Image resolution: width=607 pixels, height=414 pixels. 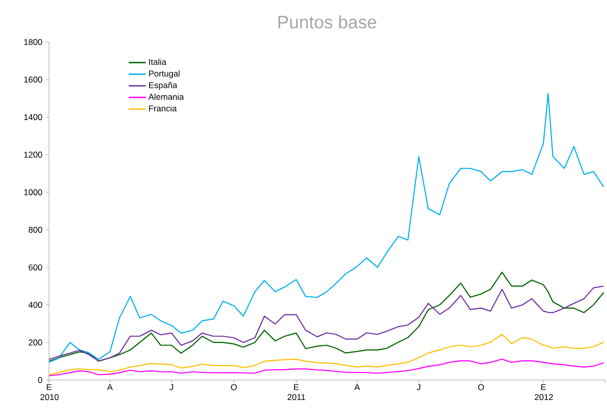 I want to click on y-tick-label: 1400, so click(x=33, y=117).